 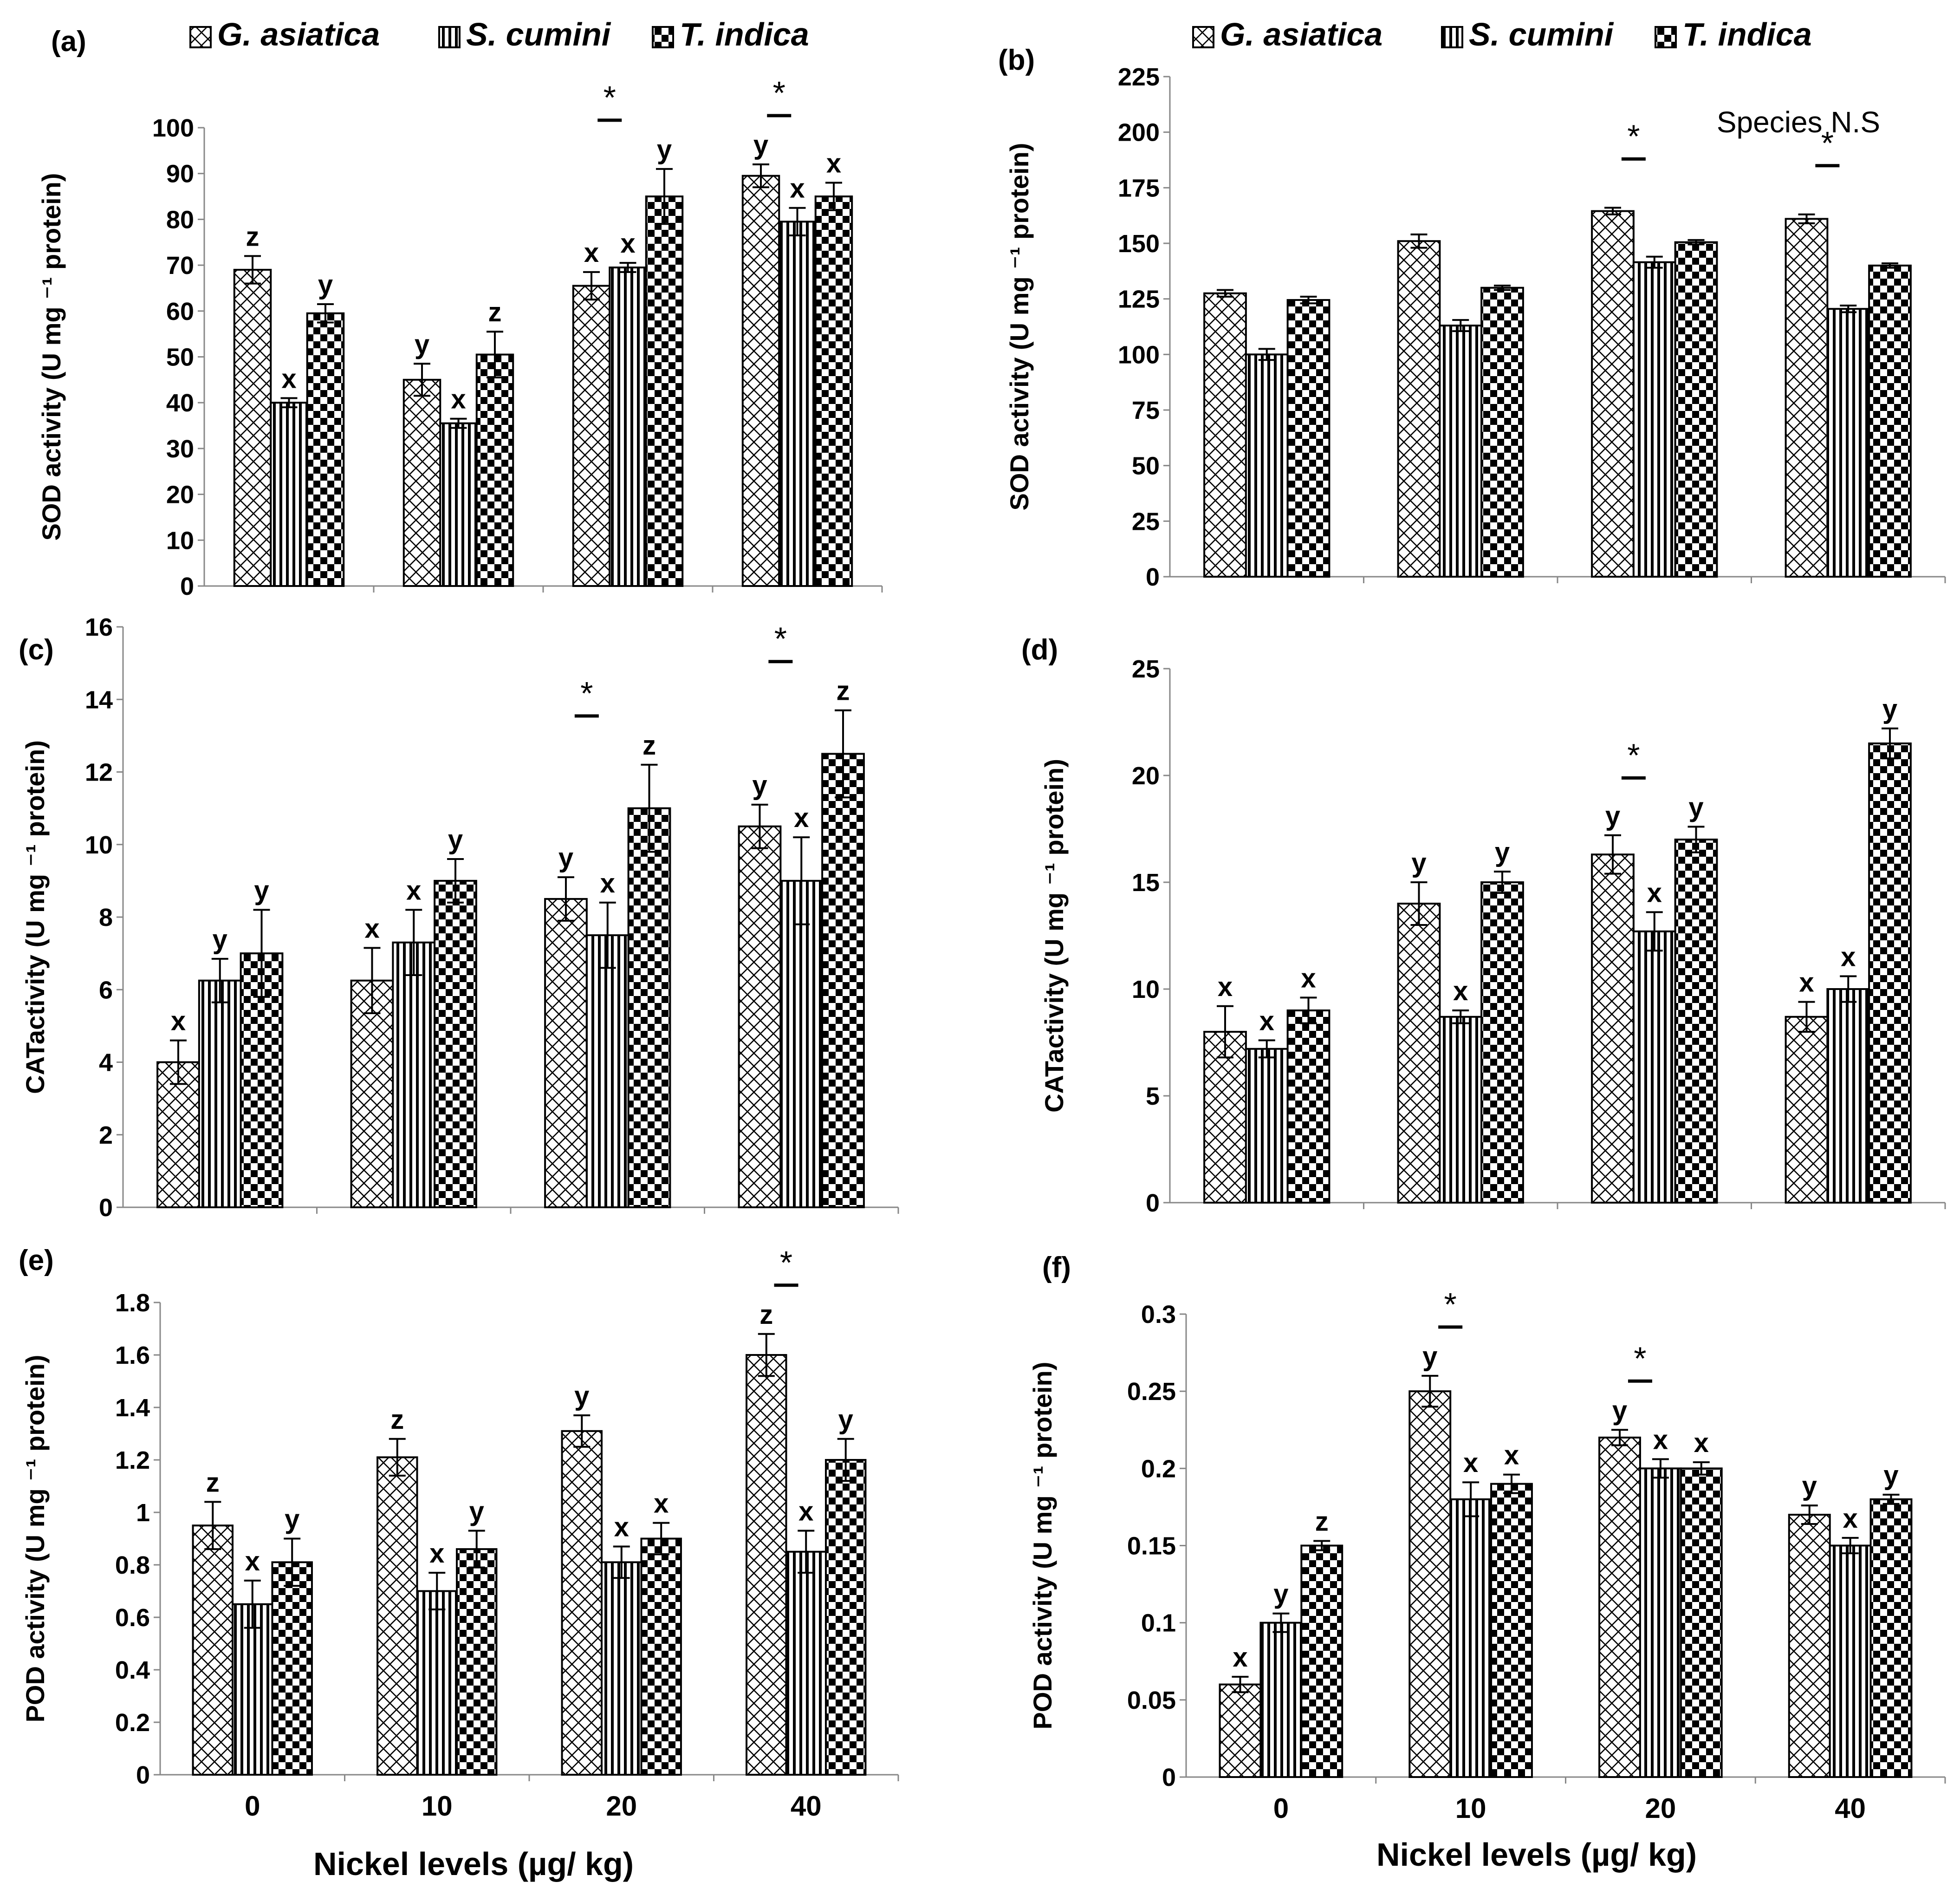 What do you see at coordinates (180, 357) in the screenshot?
I see `y-tick-label: 50` at bounding box center [180, 357].